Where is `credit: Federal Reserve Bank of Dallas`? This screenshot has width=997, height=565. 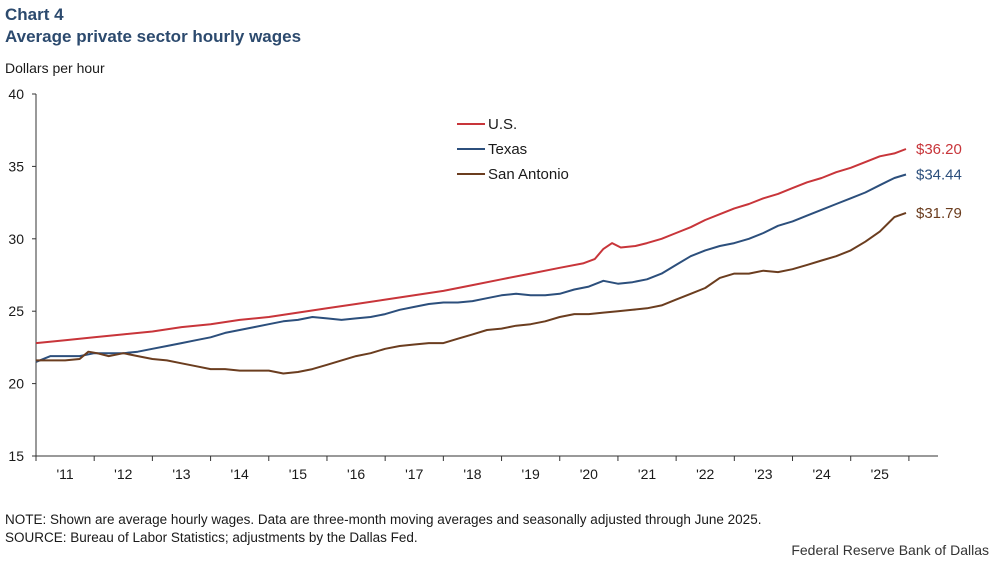
credit: Federal Reserve Bank of Dallas is located at coordinates (890, 550).